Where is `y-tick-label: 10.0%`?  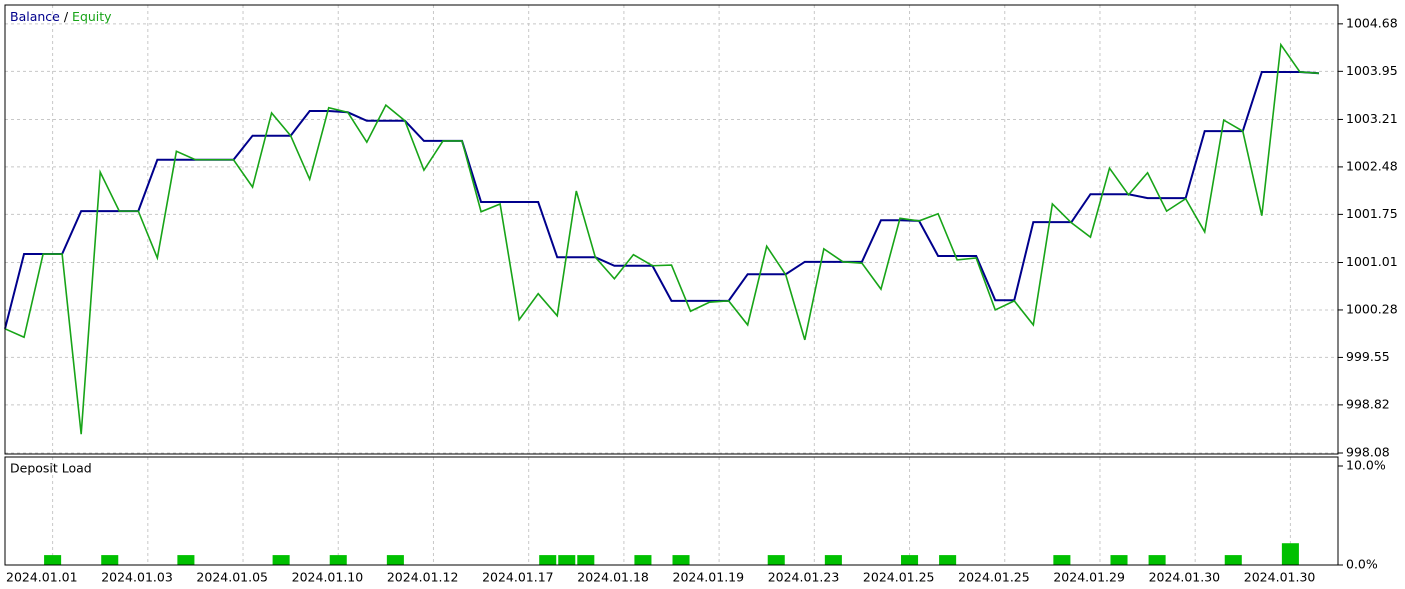
y-tick-label: 10.0% is located at coordinates (1366, 465).